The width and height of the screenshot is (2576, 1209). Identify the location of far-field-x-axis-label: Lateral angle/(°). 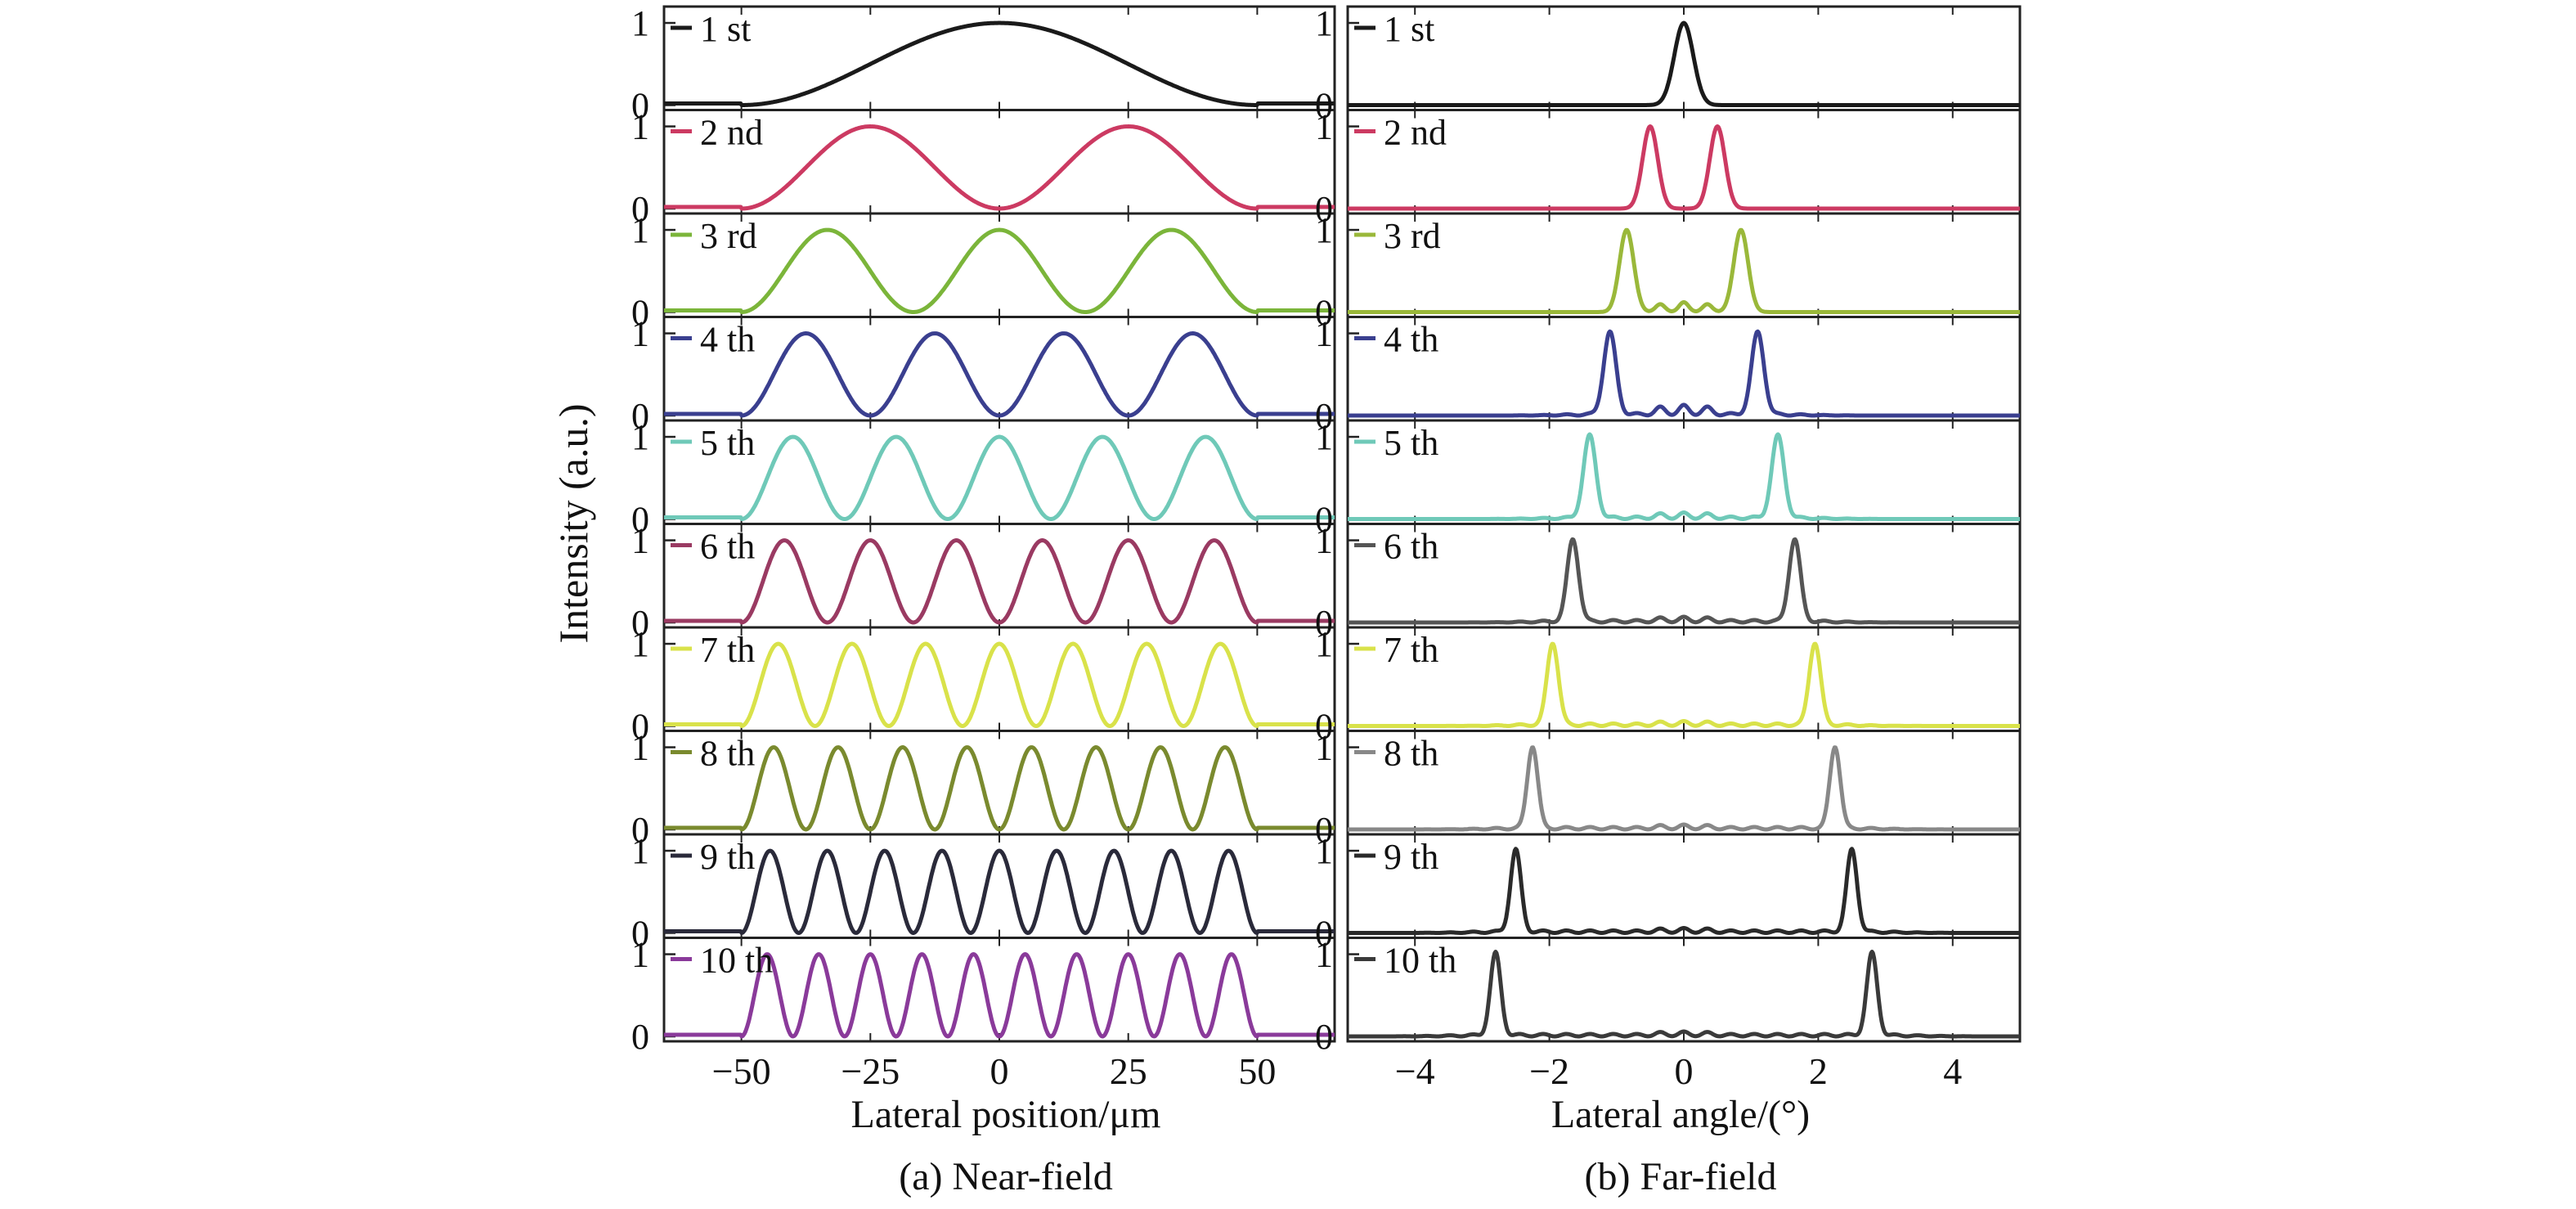
(1681, 1114).